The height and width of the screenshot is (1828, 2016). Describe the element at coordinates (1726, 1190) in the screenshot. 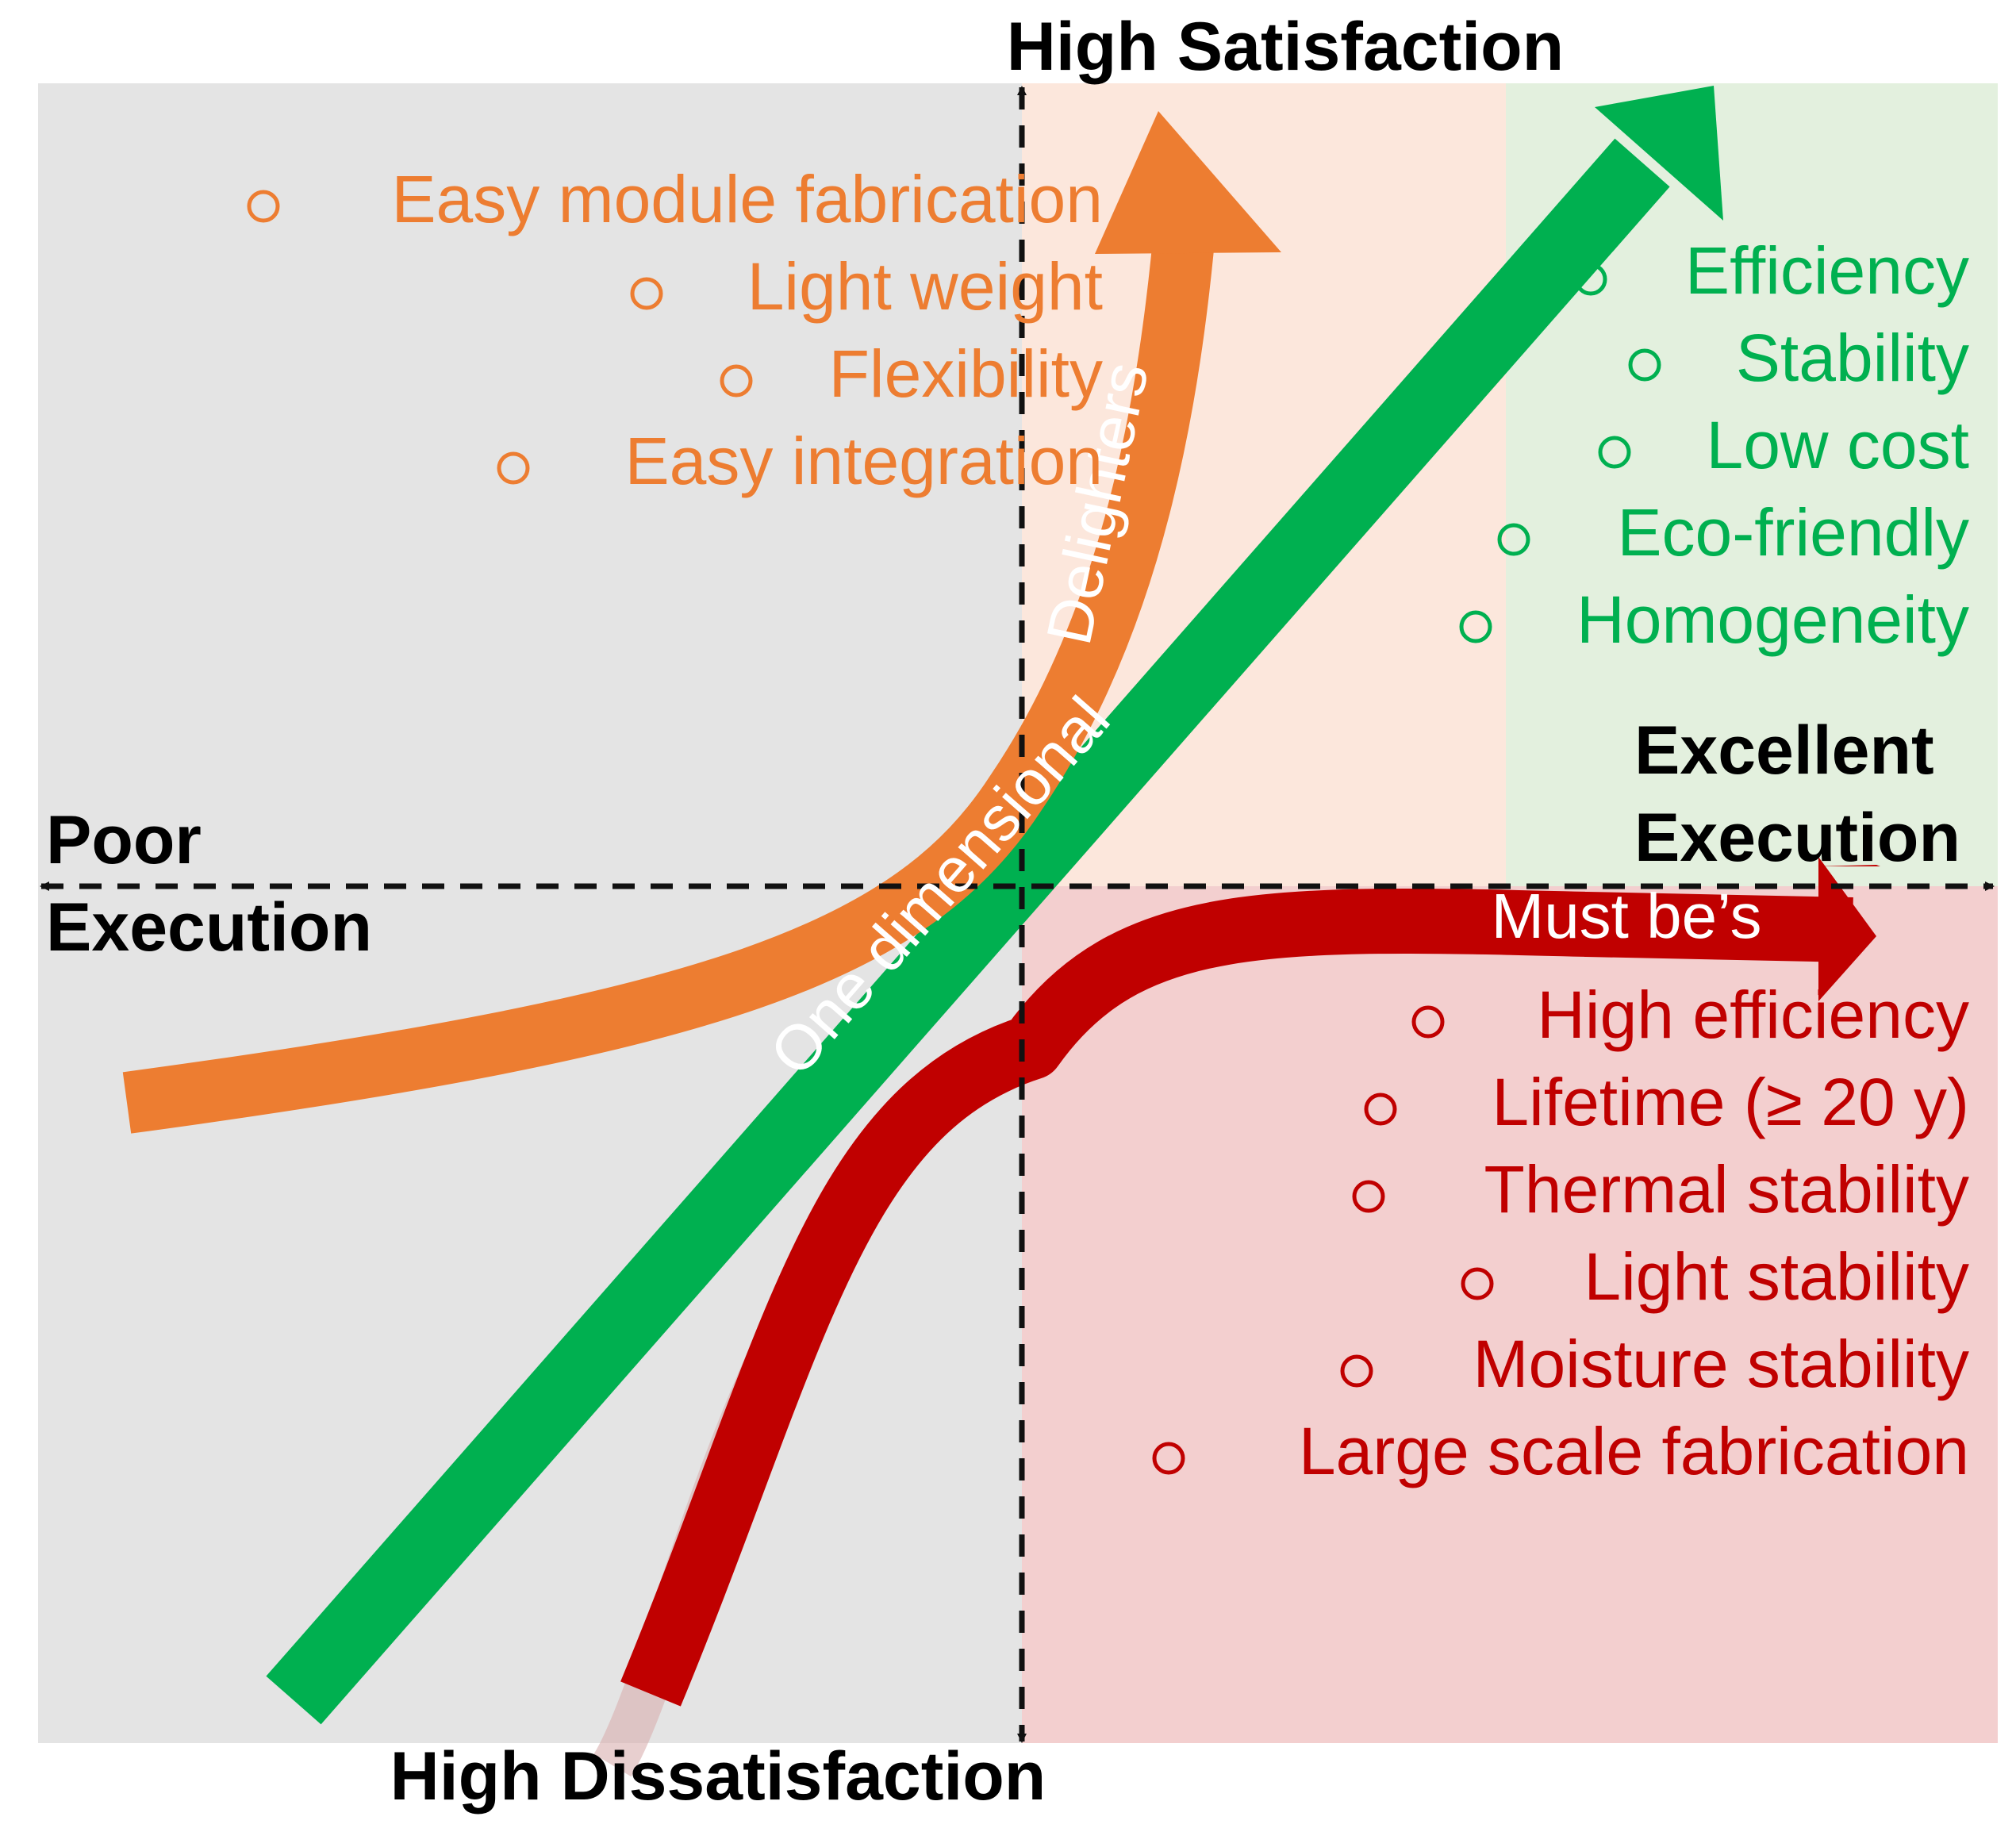

I see `must-be-item: Thermal stability` at that location.